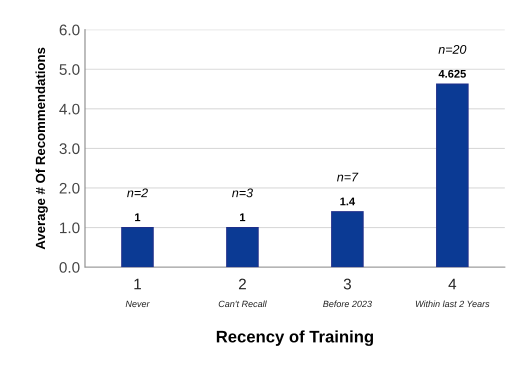  What do you see at coordinates (294, 338) in the screenshot?
I see `x-axis-title: Recency of Training` at bounding box center [294, 338].